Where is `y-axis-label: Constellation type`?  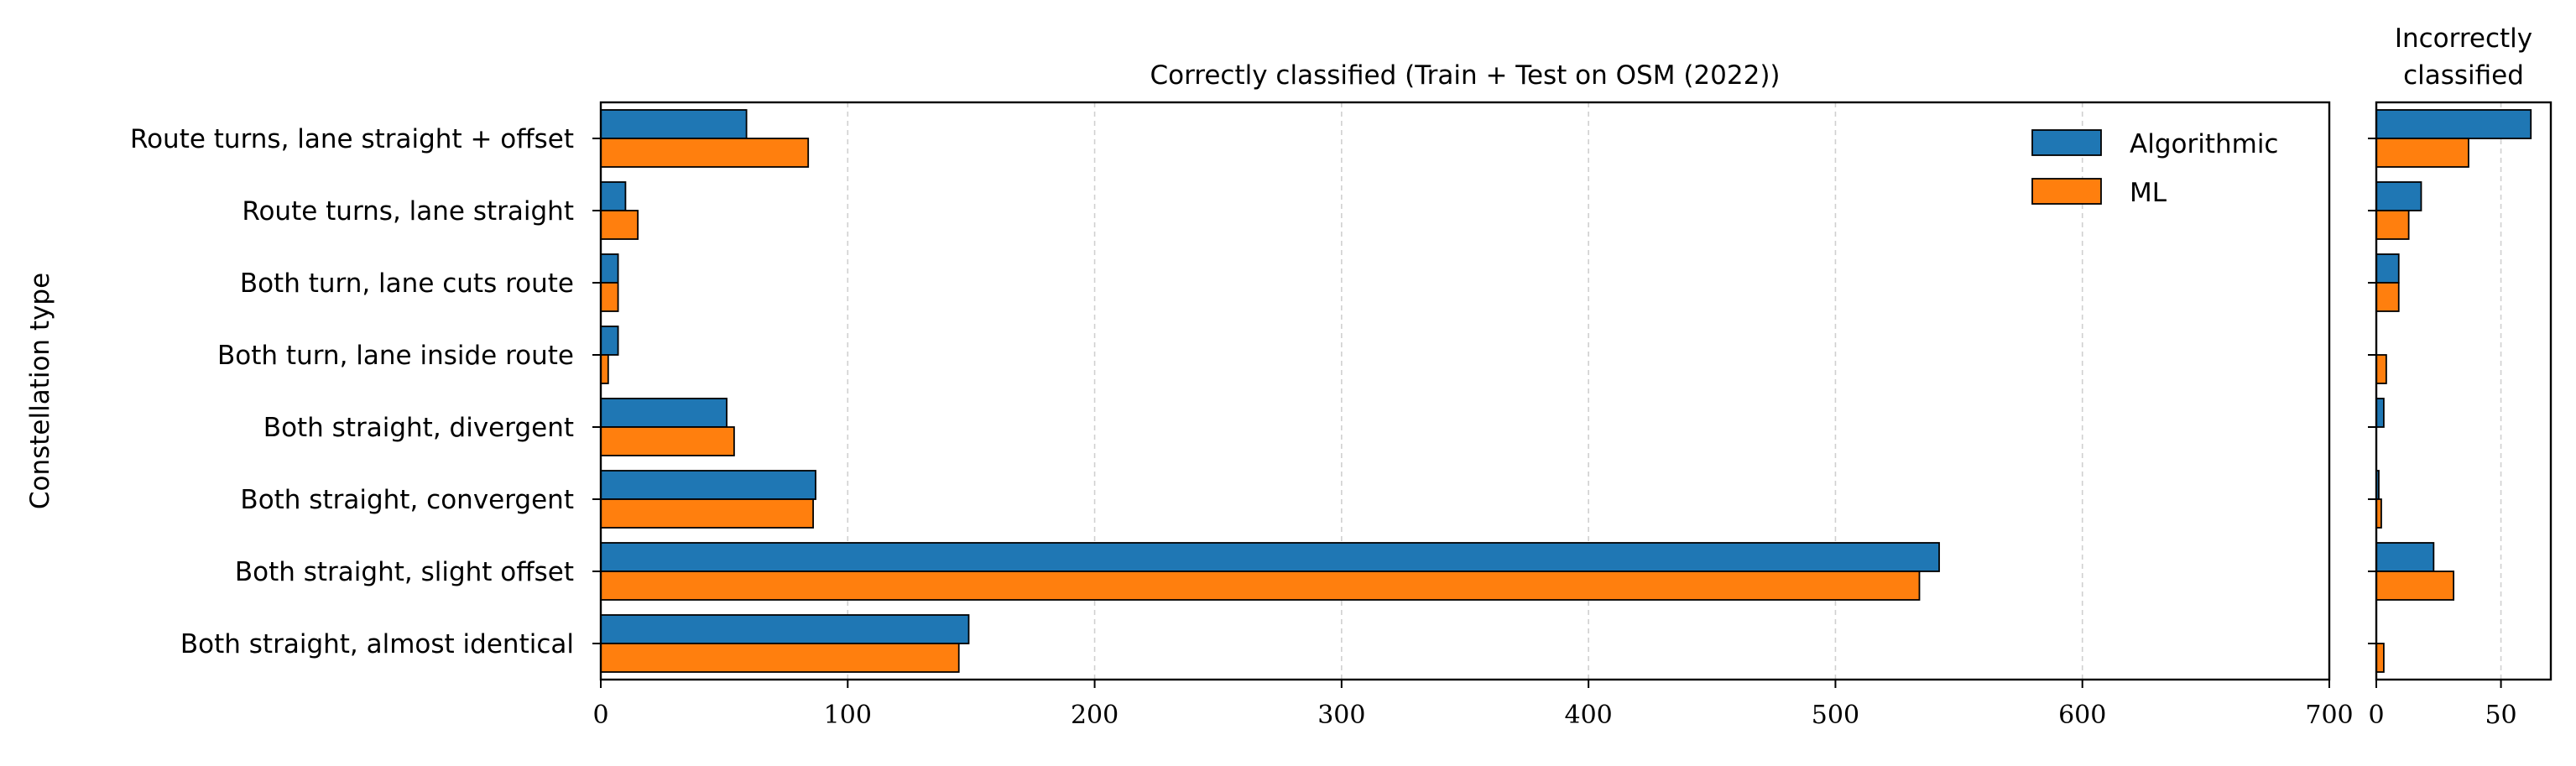
y-axis-label: Constellation type is located at coordinates (40, 391).